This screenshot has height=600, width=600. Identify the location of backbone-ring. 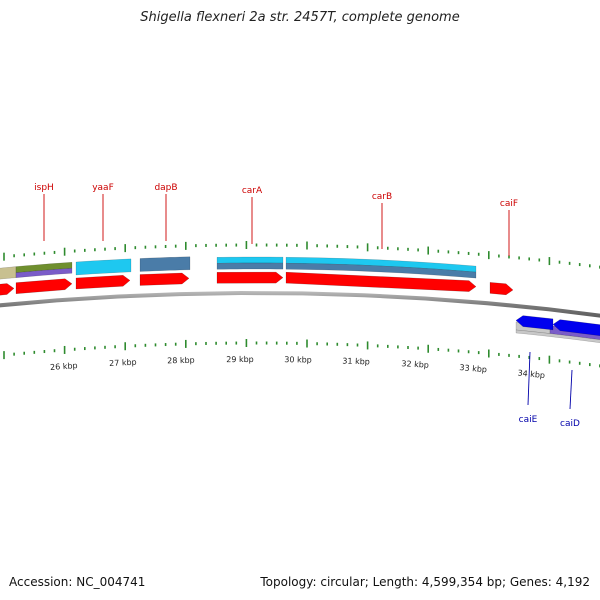
(300, 304).